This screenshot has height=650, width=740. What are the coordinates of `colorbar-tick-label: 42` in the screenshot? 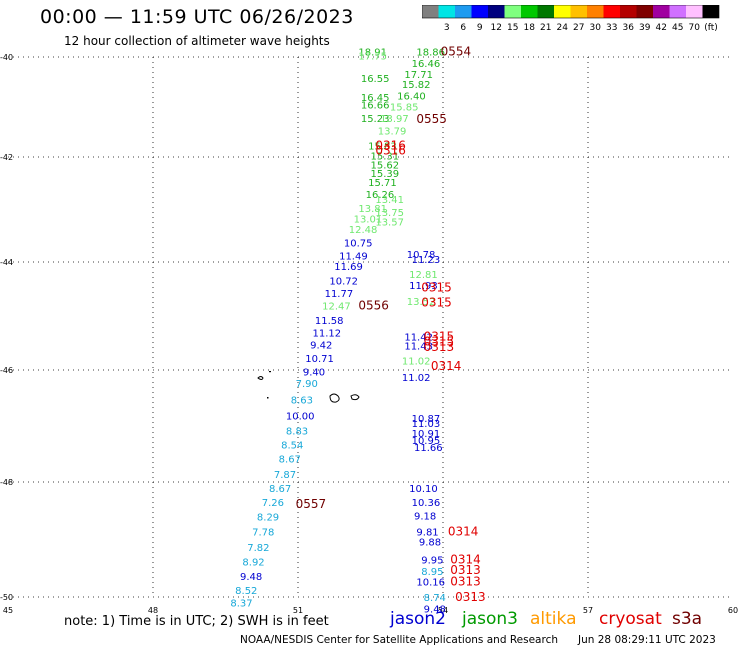 It's located at (661, 28).